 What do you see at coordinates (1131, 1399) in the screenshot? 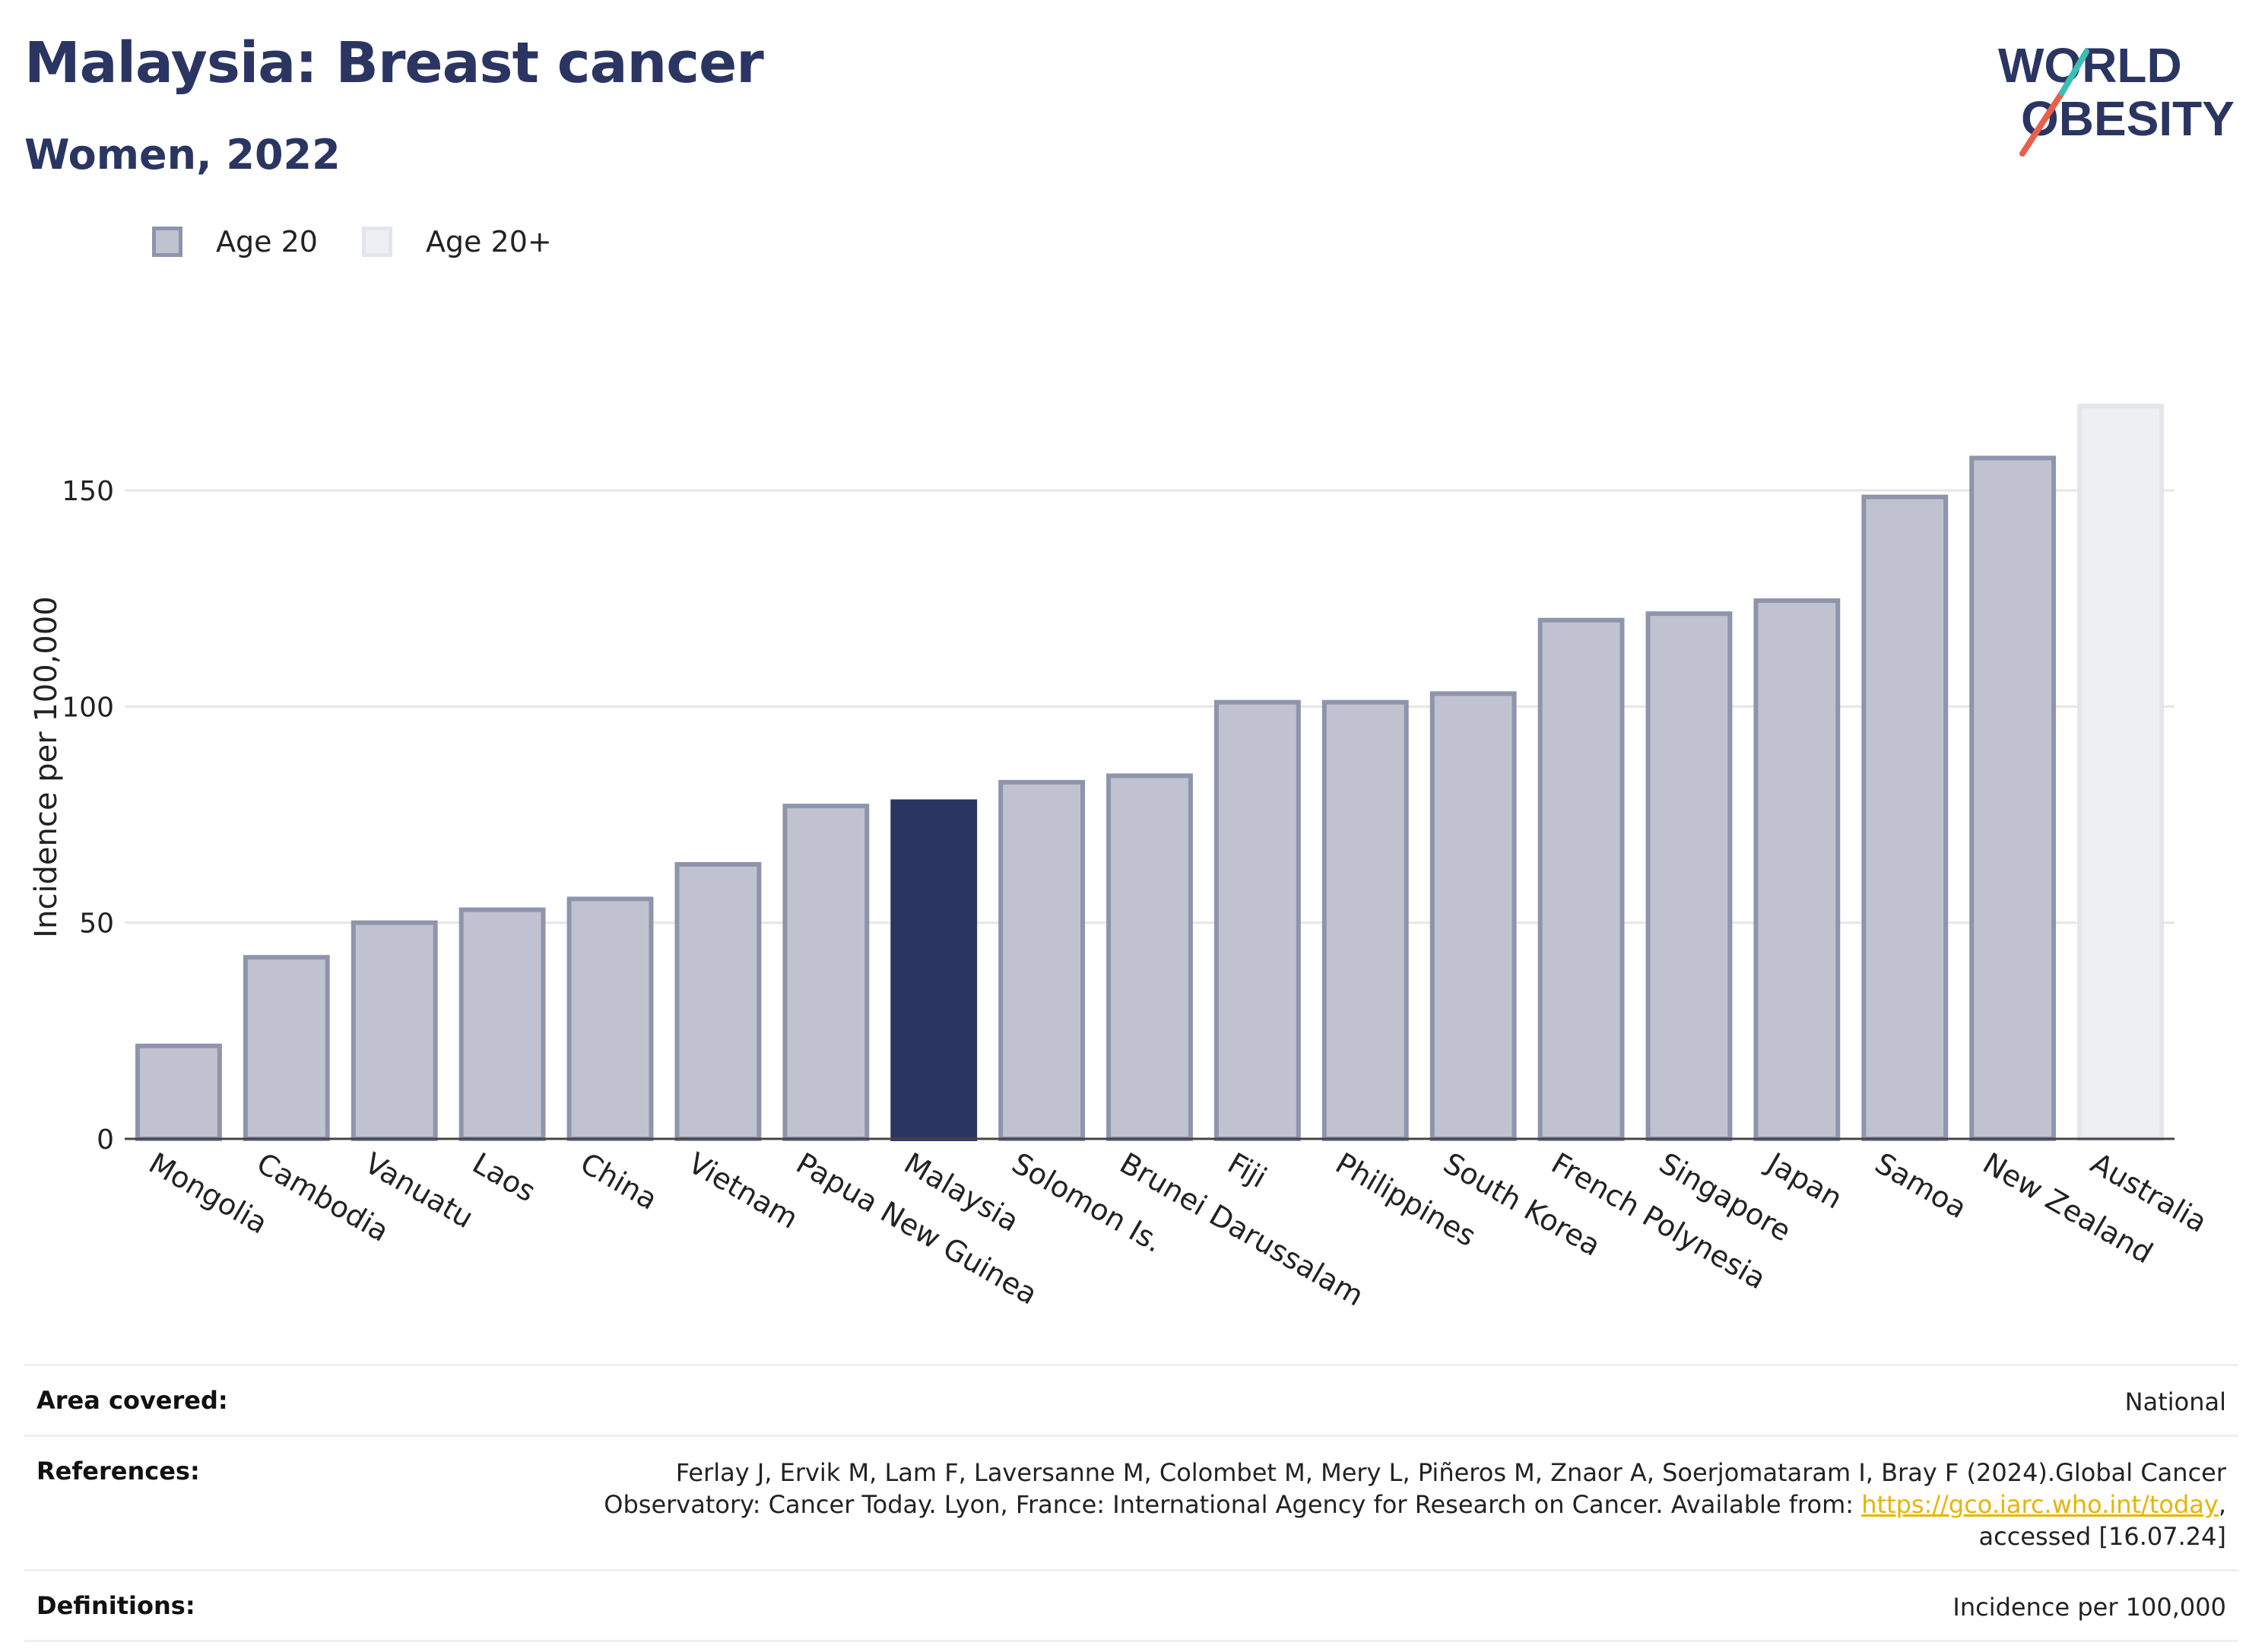
I see `footer-row-area: Area covered: National` at bounding box center [1131, 1399].